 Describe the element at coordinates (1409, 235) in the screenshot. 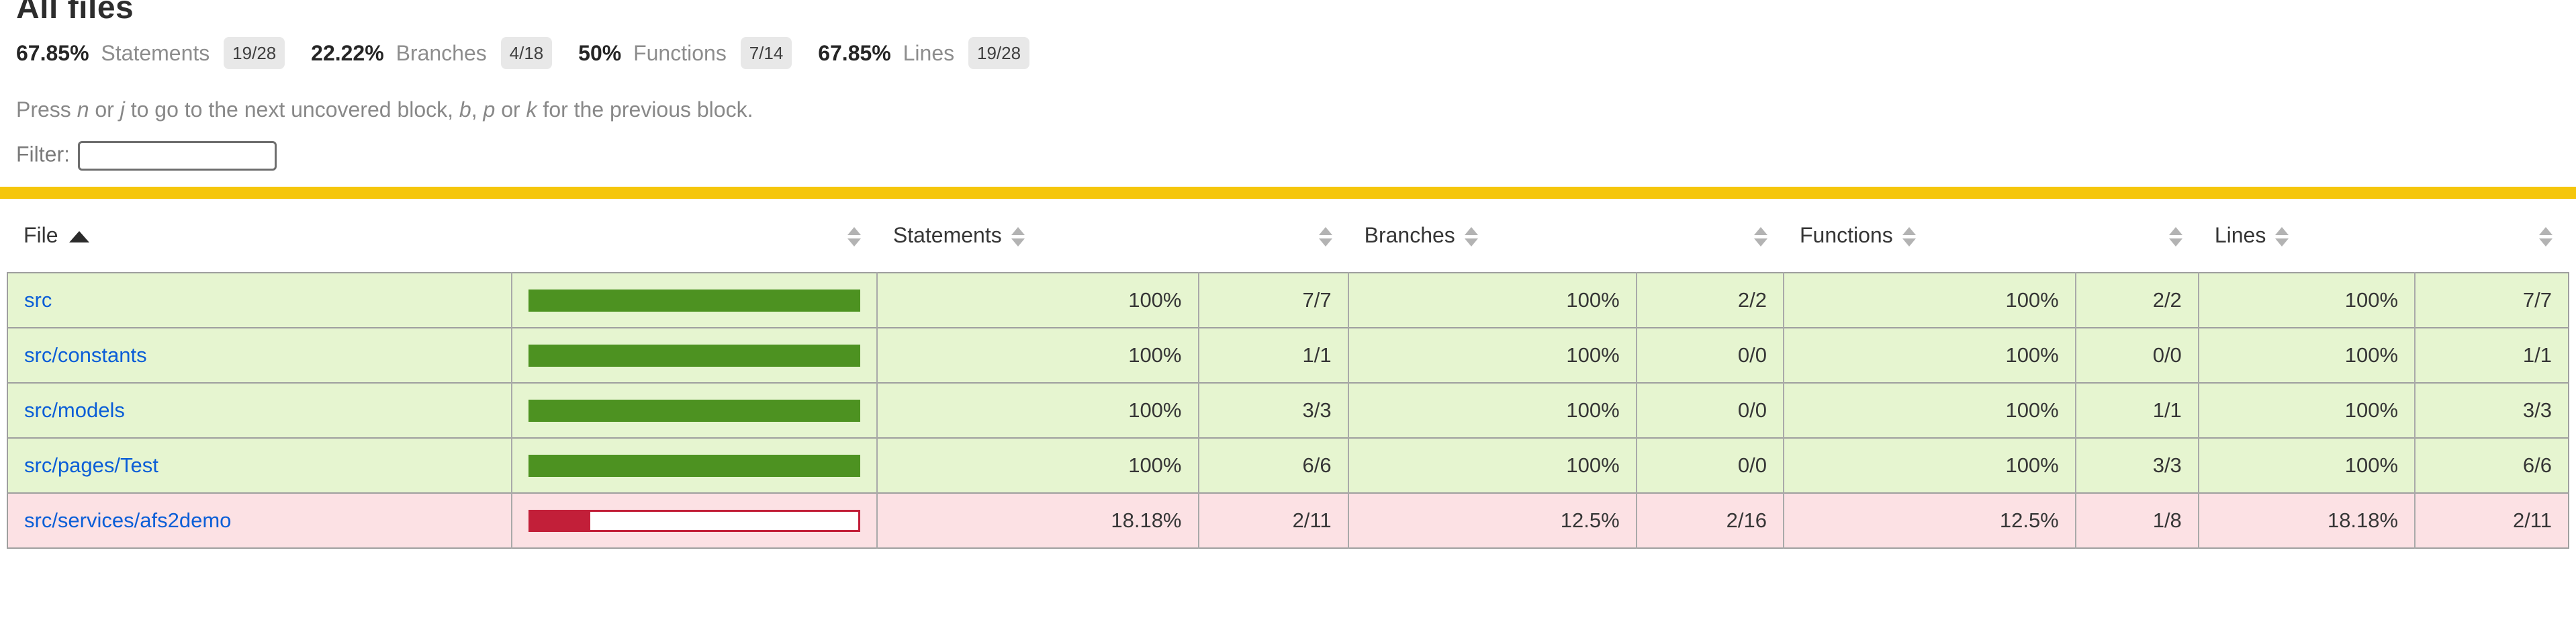

I see `column-header-label: Branches` at that location.